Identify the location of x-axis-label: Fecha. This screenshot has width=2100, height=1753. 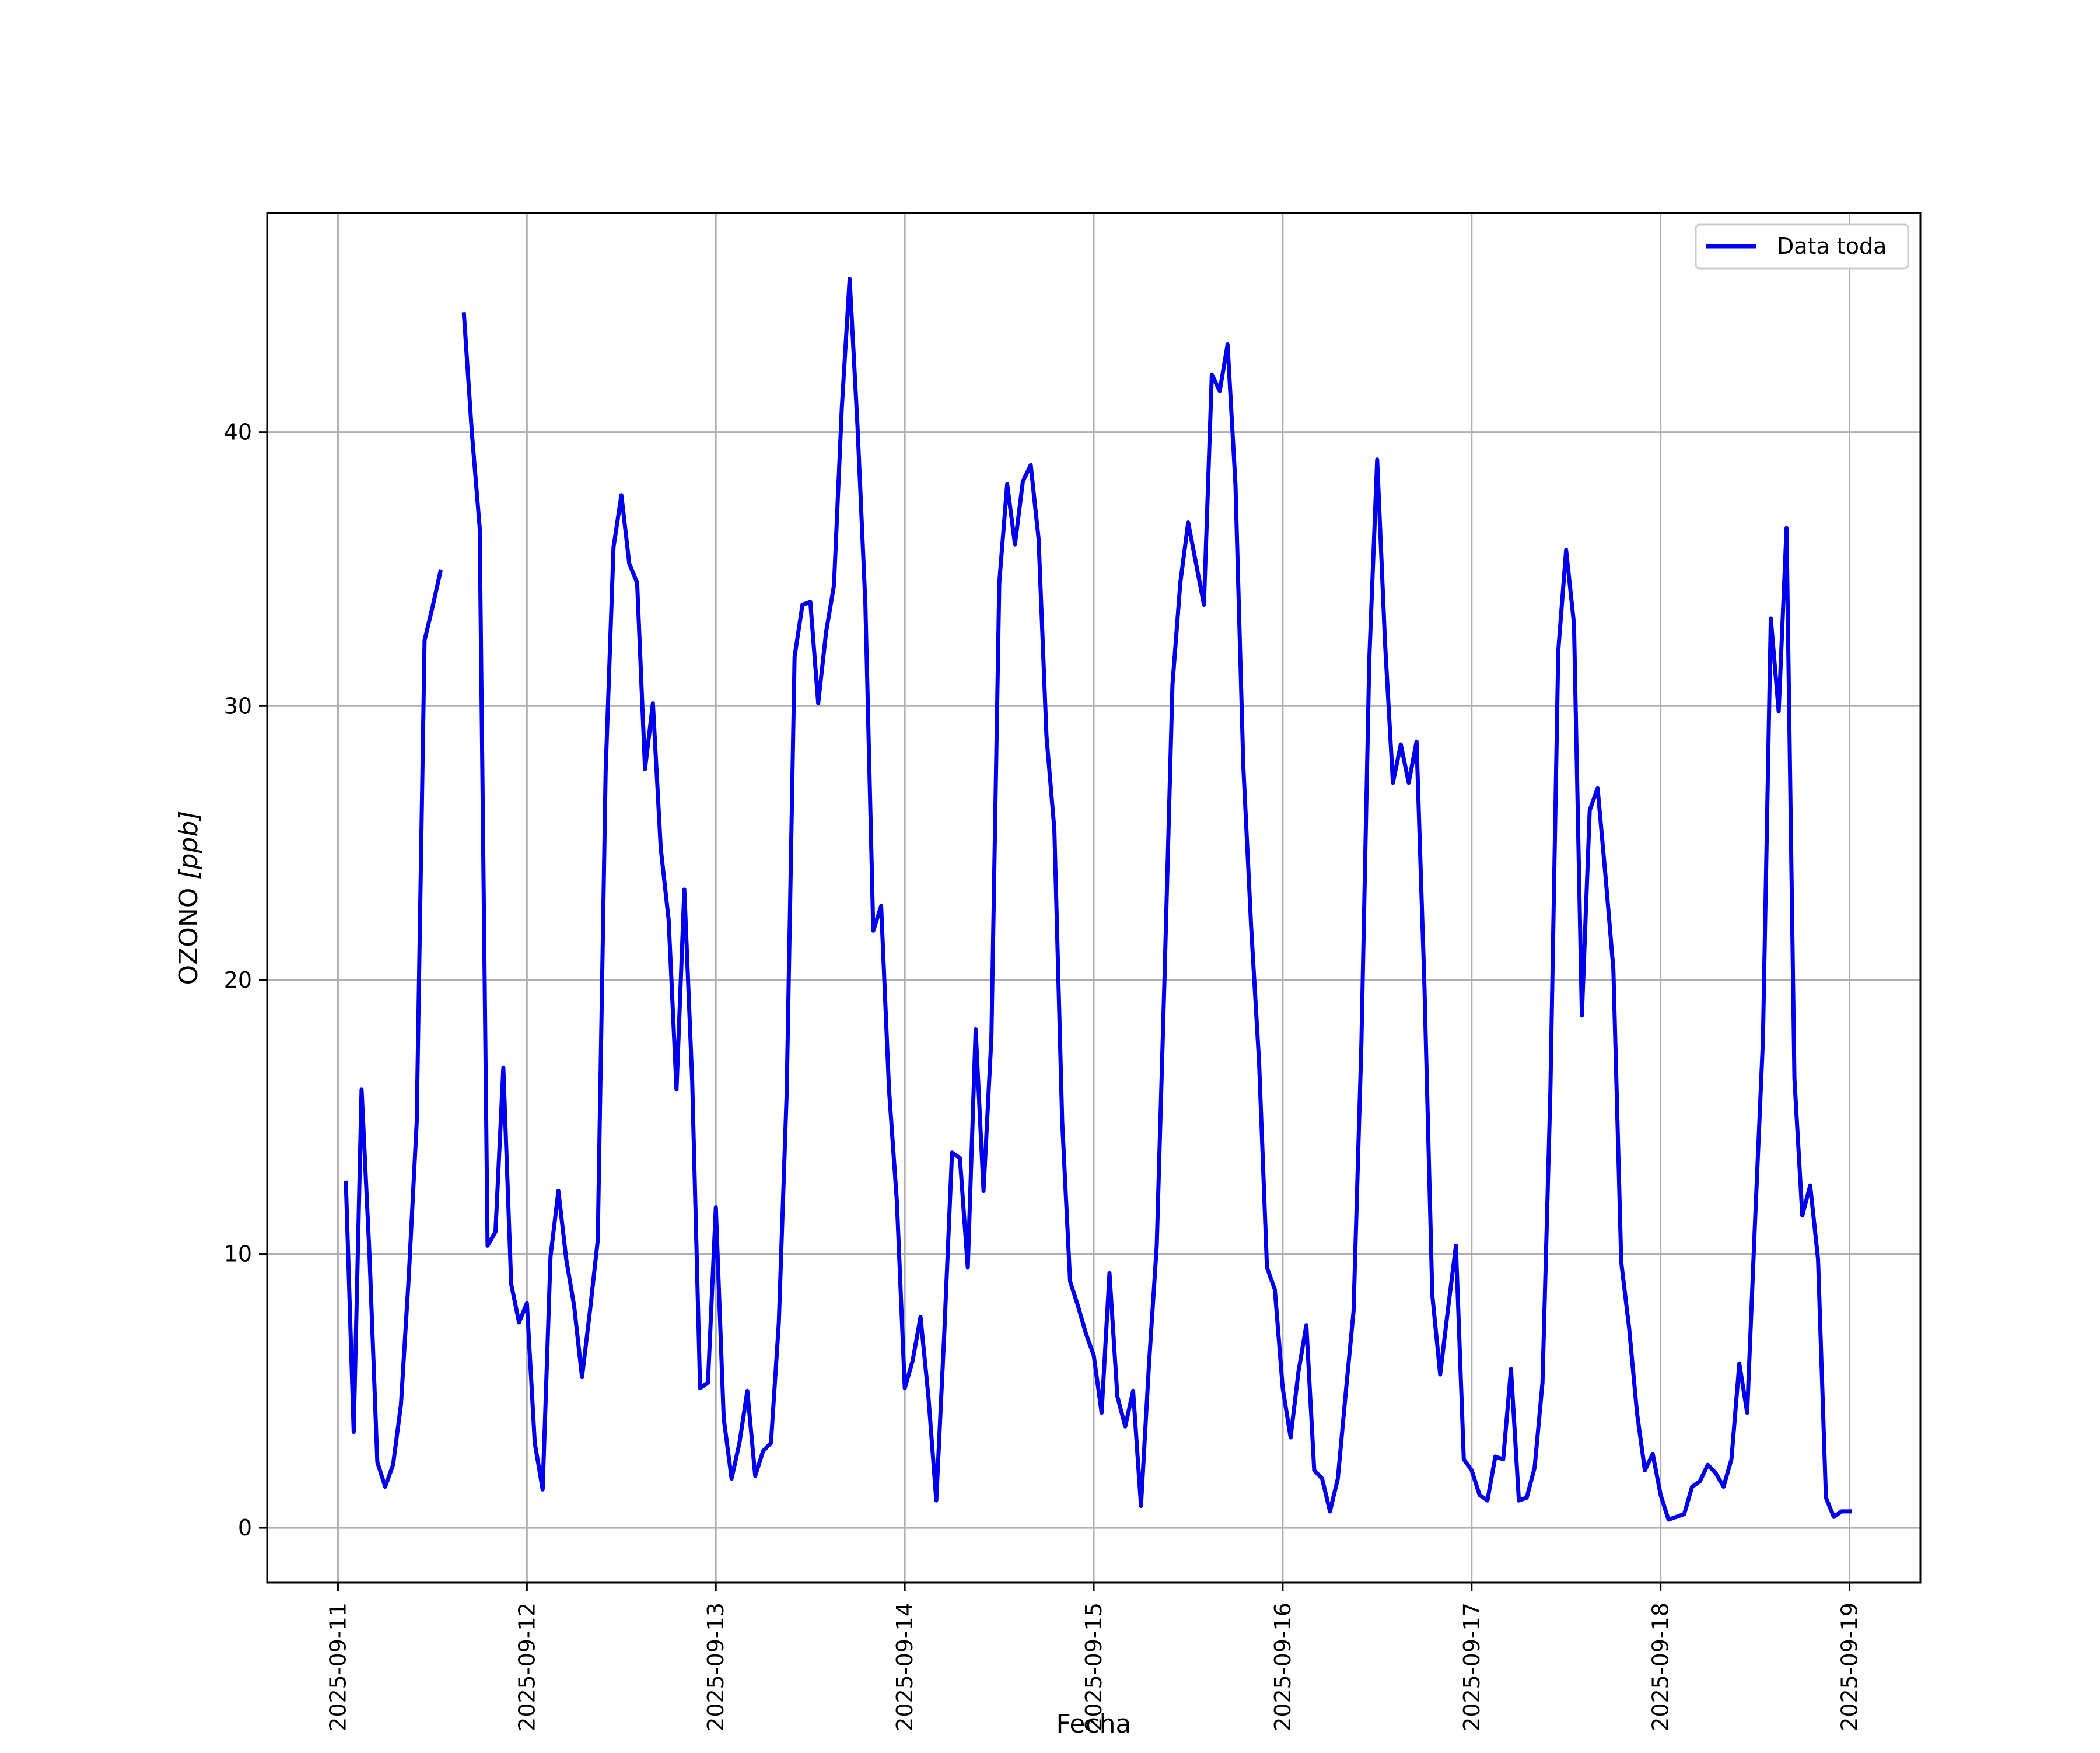
(1093, 1724).